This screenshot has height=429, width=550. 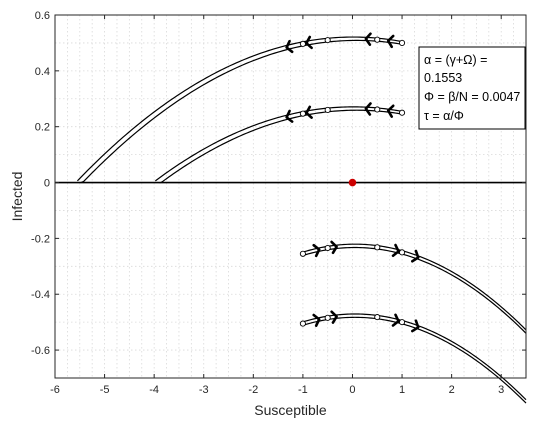 What do you see at coordinates (290, 410) in the screenshot?
I see `x-axis-label: Susceptible` at bounding box center [290, 410].